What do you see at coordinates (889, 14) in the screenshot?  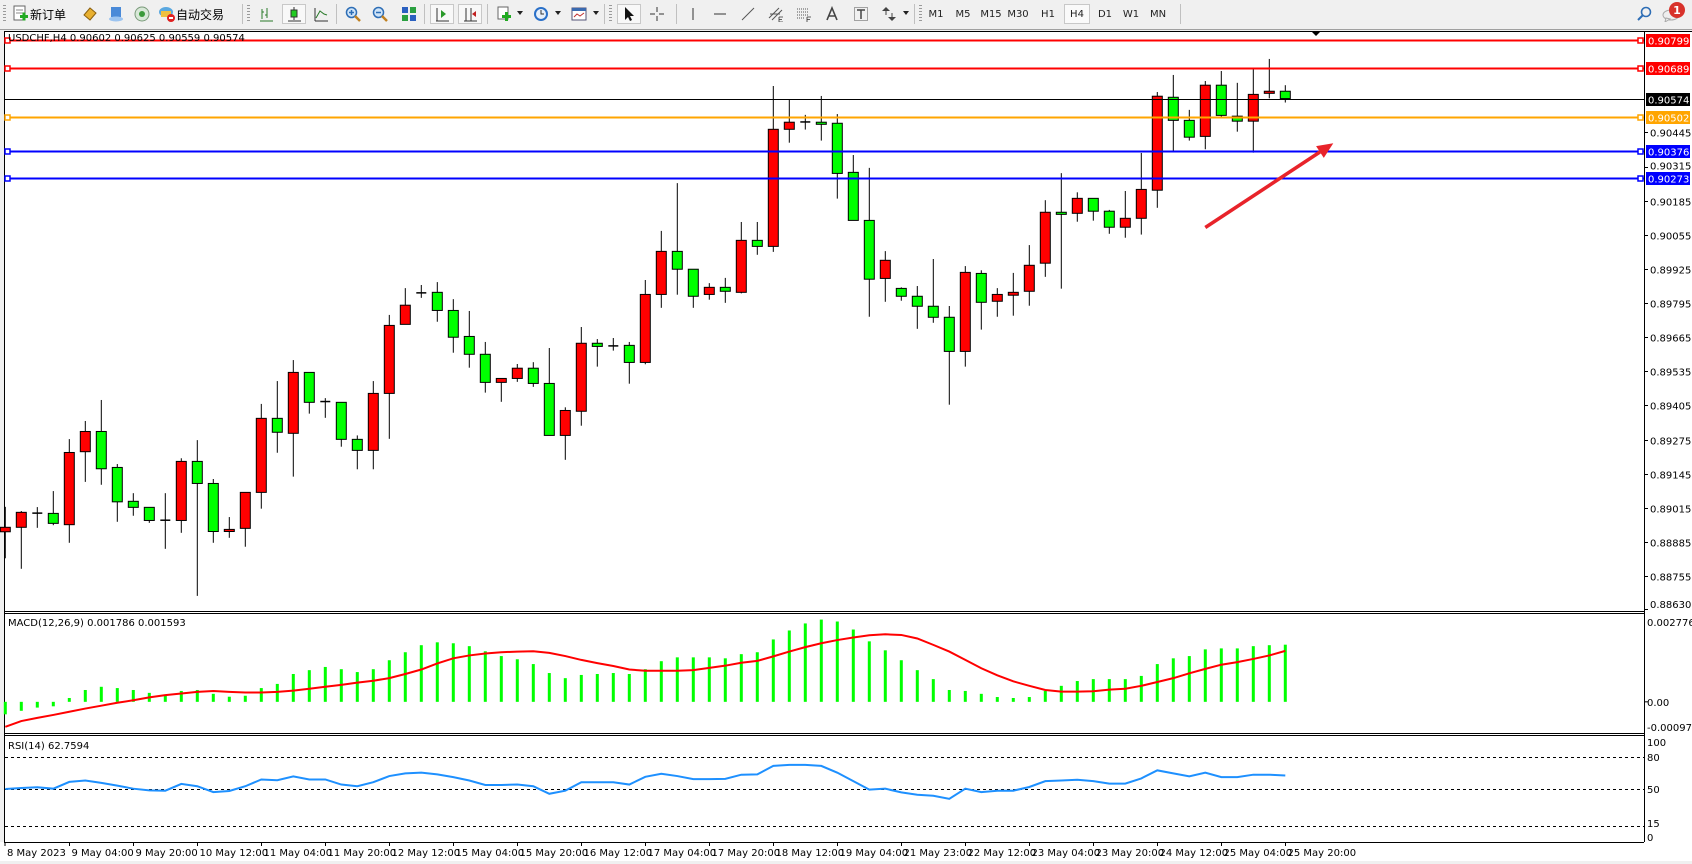 I see `arrows-tool-button` at bounding box center [889, 14].